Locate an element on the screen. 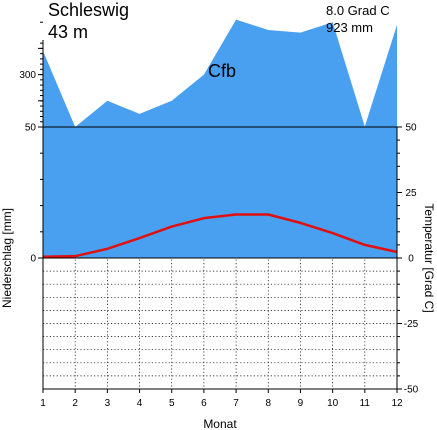  right-tick-label: 25 is located at coordinates (411, 193).